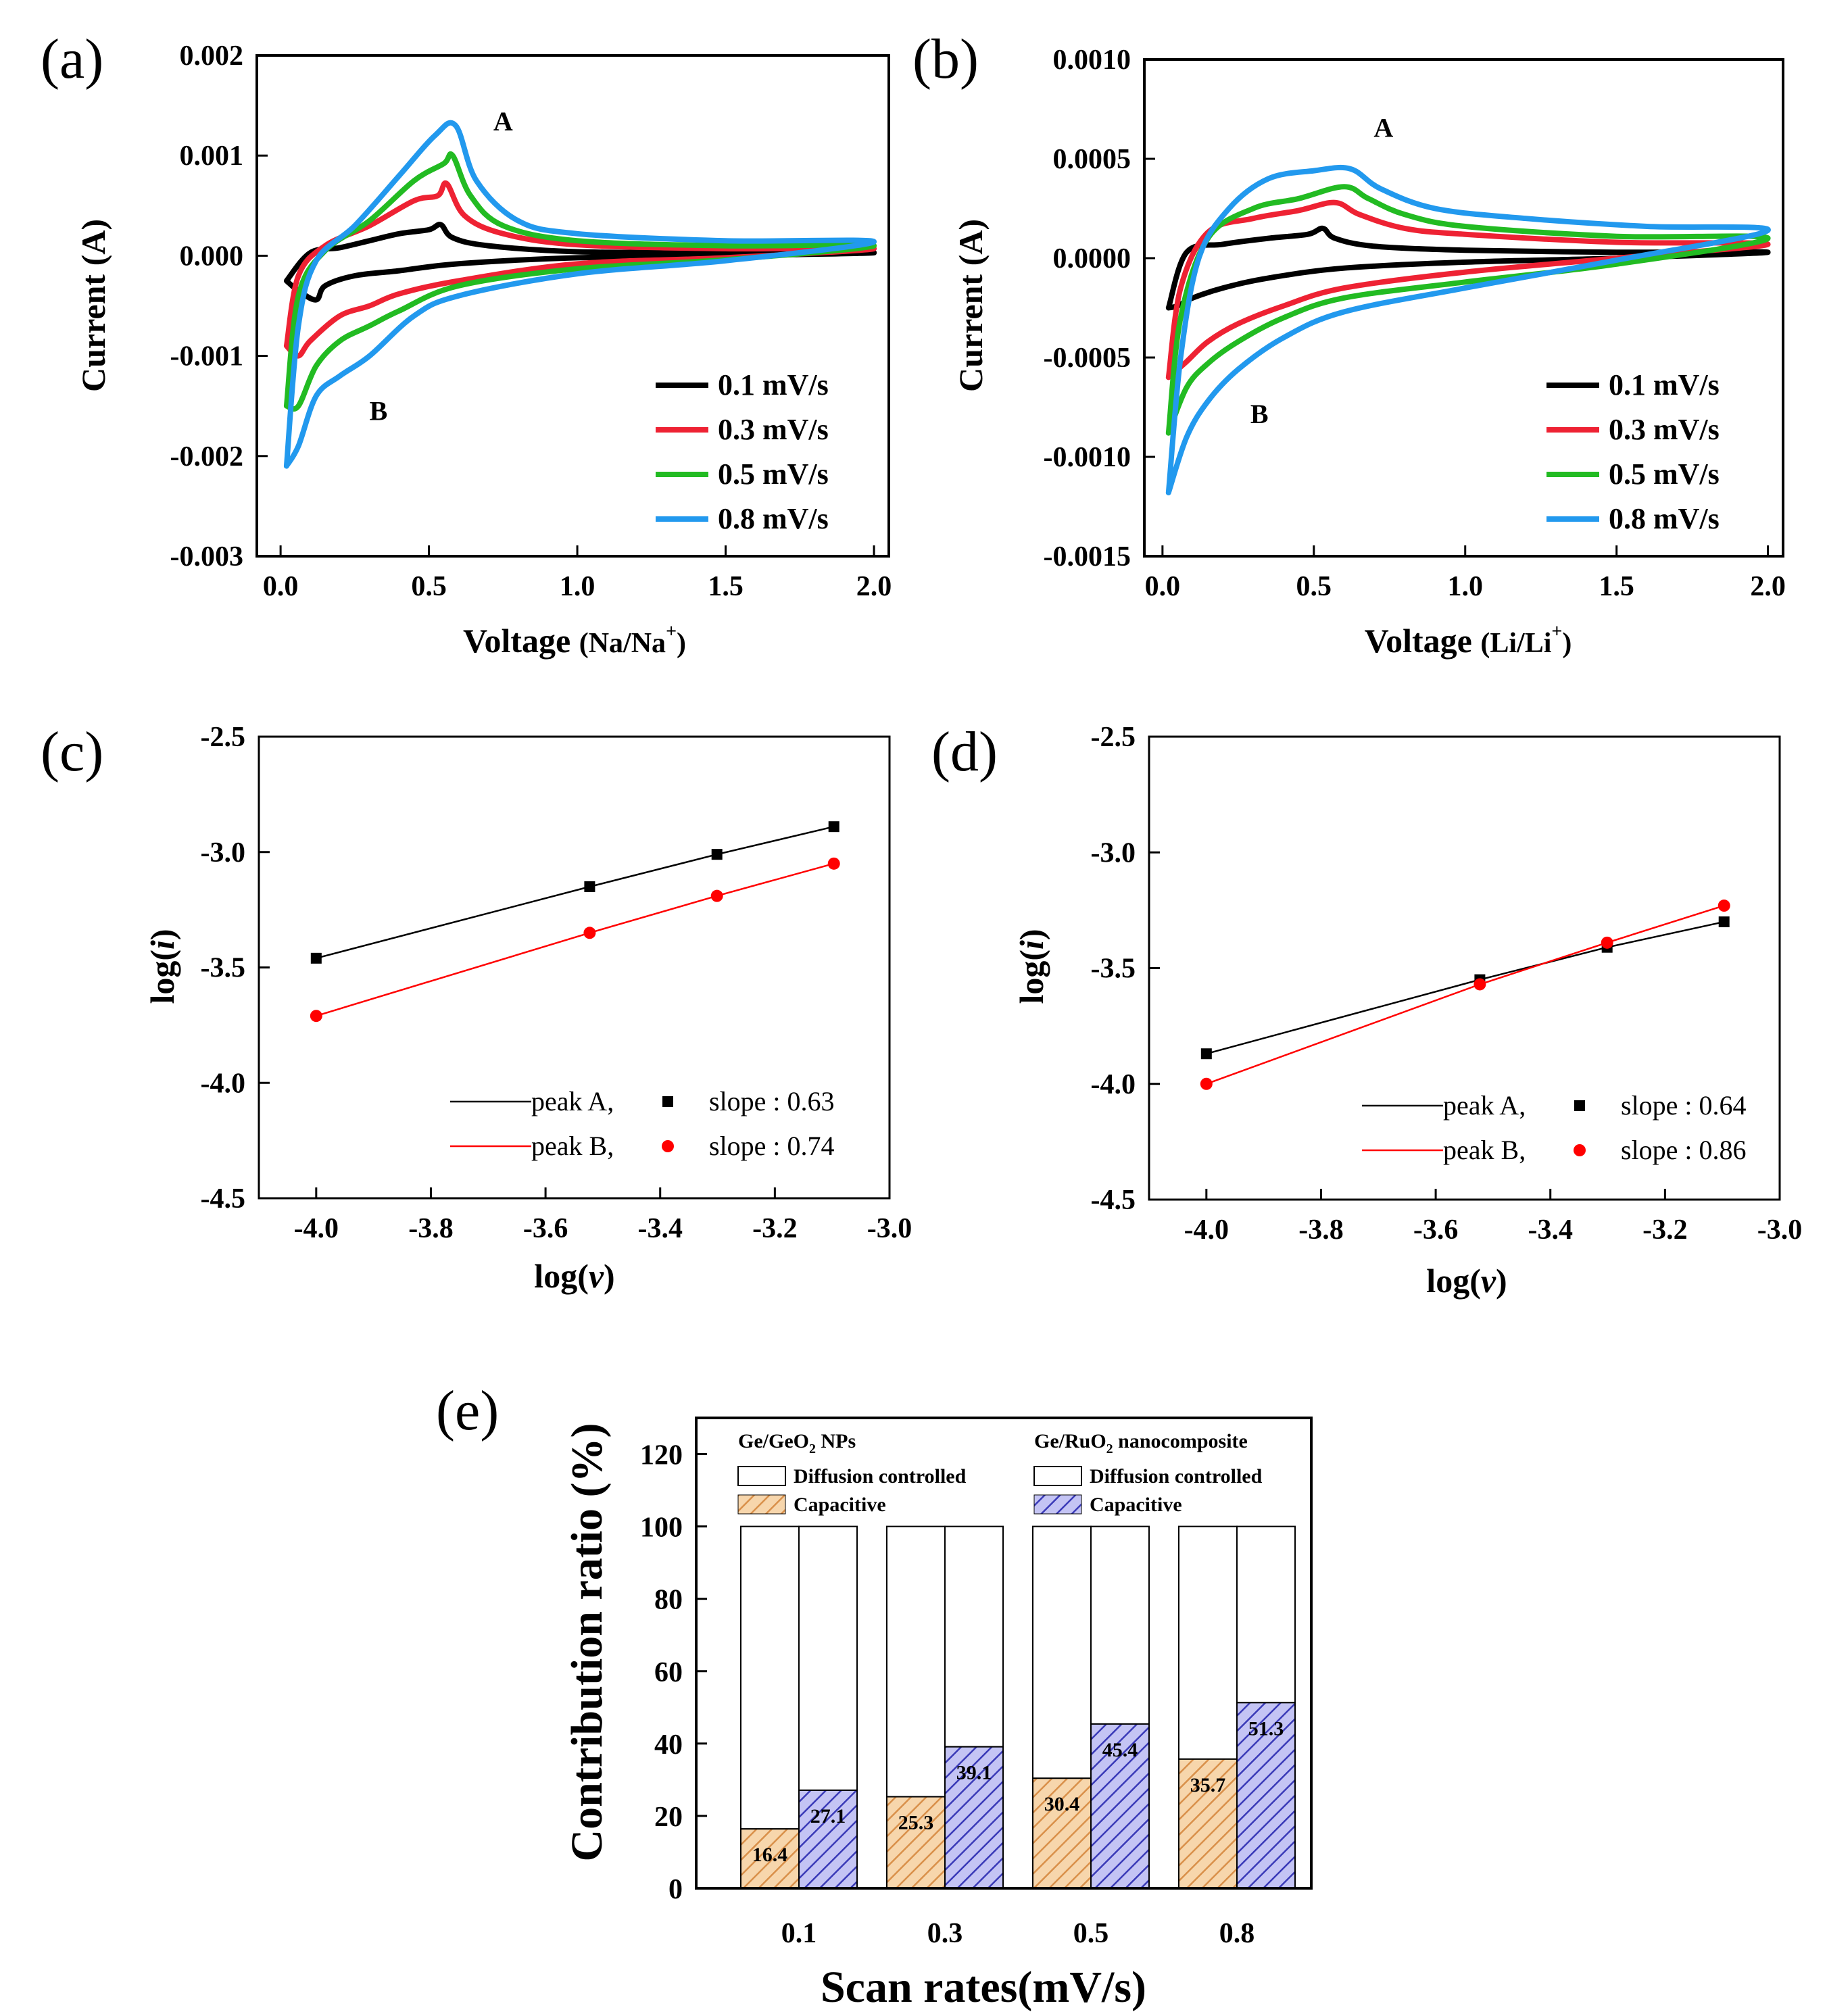 The width and height of the screenshot is (1827, 2016). I want to click on panel-e-x-tick-label: 0.8, so click(1237, 1933).